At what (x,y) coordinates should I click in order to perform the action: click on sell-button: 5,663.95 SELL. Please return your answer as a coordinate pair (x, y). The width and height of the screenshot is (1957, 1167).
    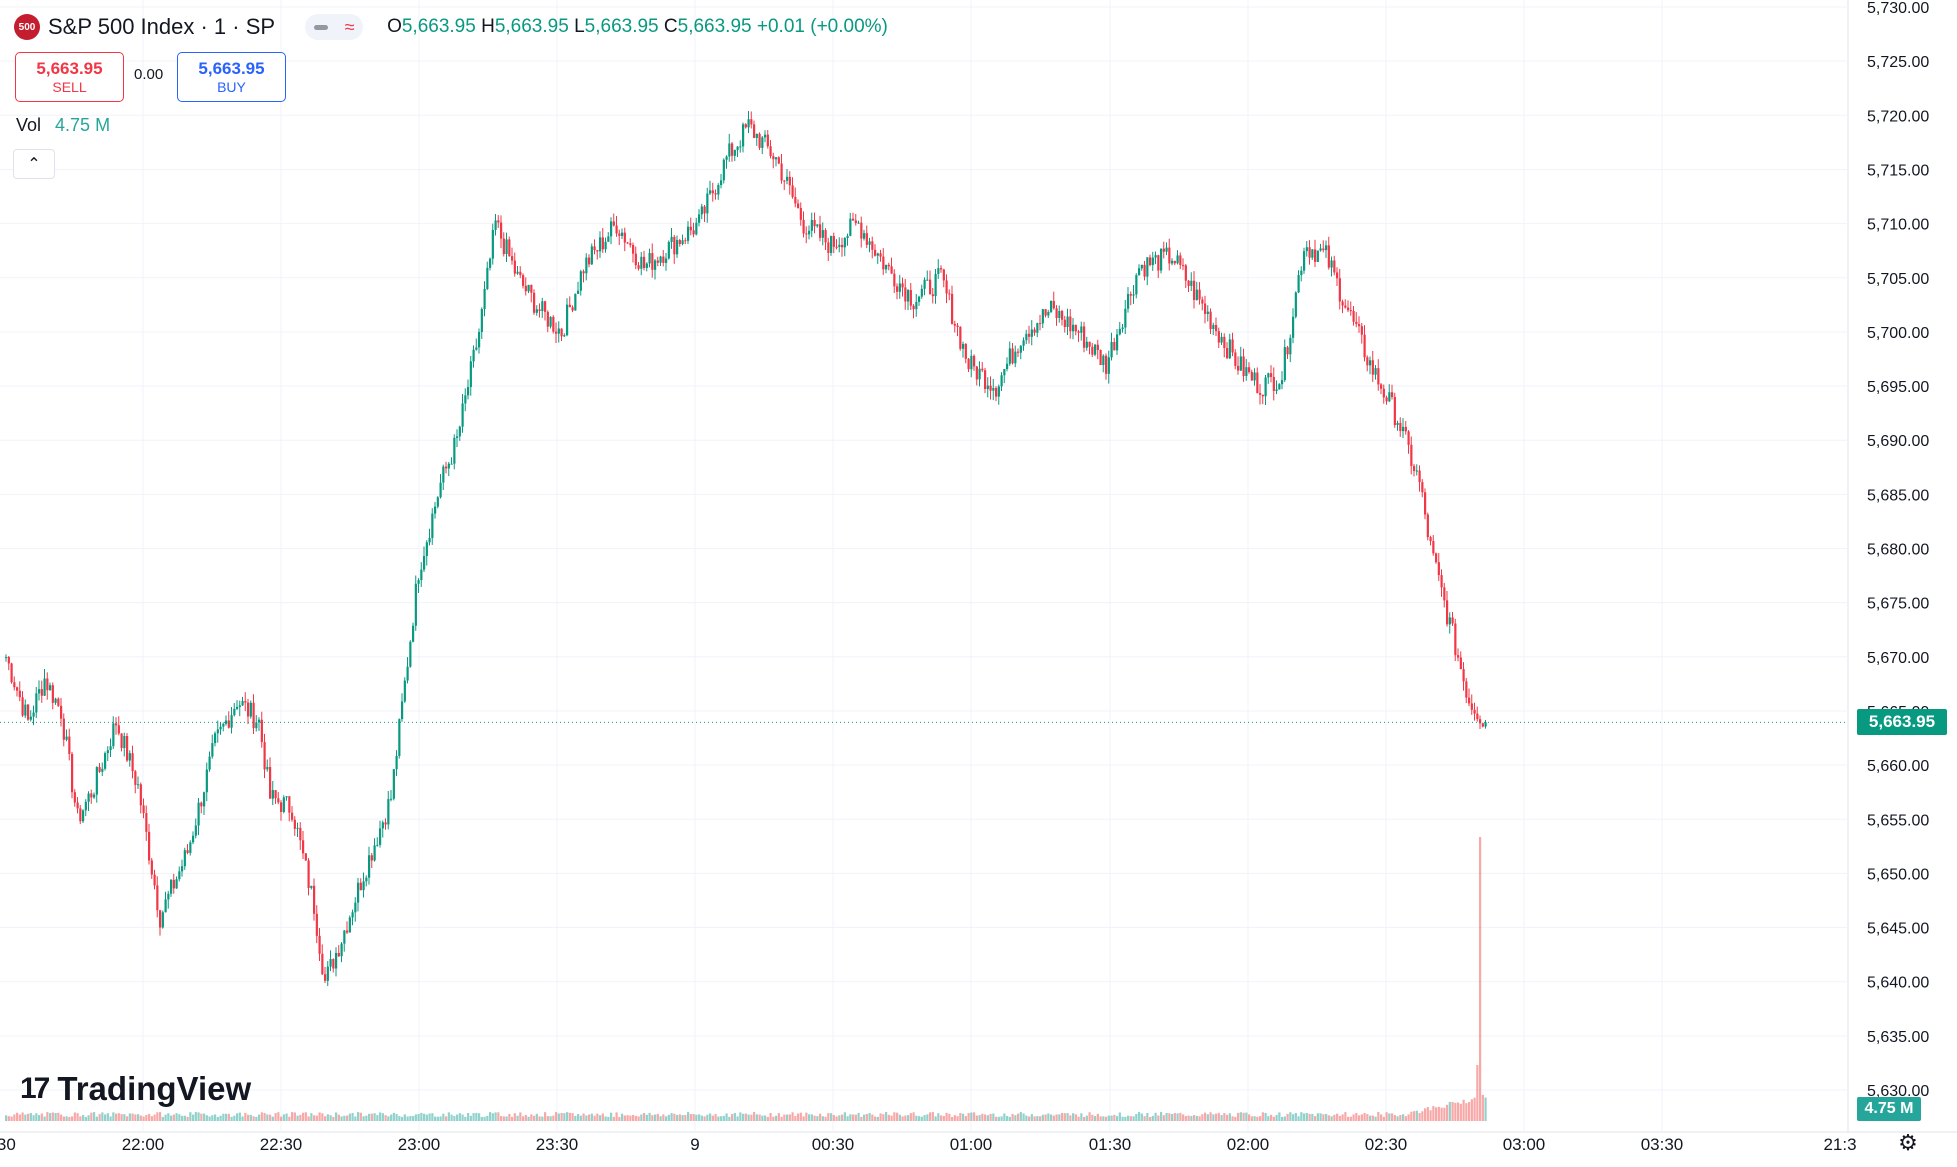
    Looking at the image, I should click on (69, 77).